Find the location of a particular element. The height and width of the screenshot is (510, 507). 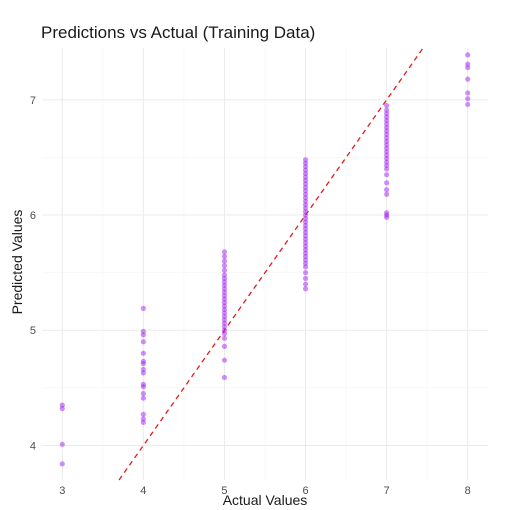

y-axis-ticks: 4 5 6 7 is located at coordinates (33, 274).